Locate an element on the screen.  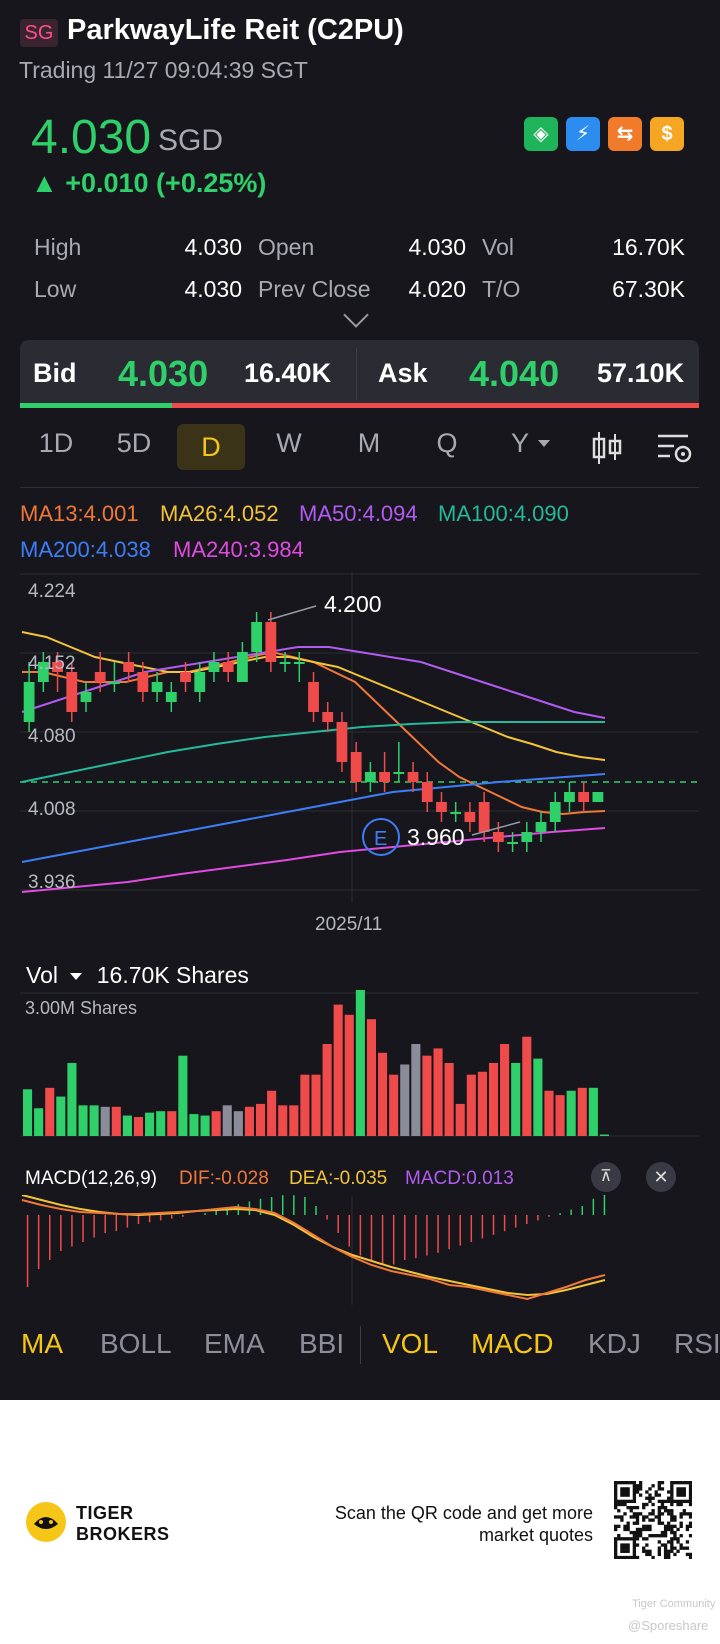
dif-line is located at coordinates (313, 1250).